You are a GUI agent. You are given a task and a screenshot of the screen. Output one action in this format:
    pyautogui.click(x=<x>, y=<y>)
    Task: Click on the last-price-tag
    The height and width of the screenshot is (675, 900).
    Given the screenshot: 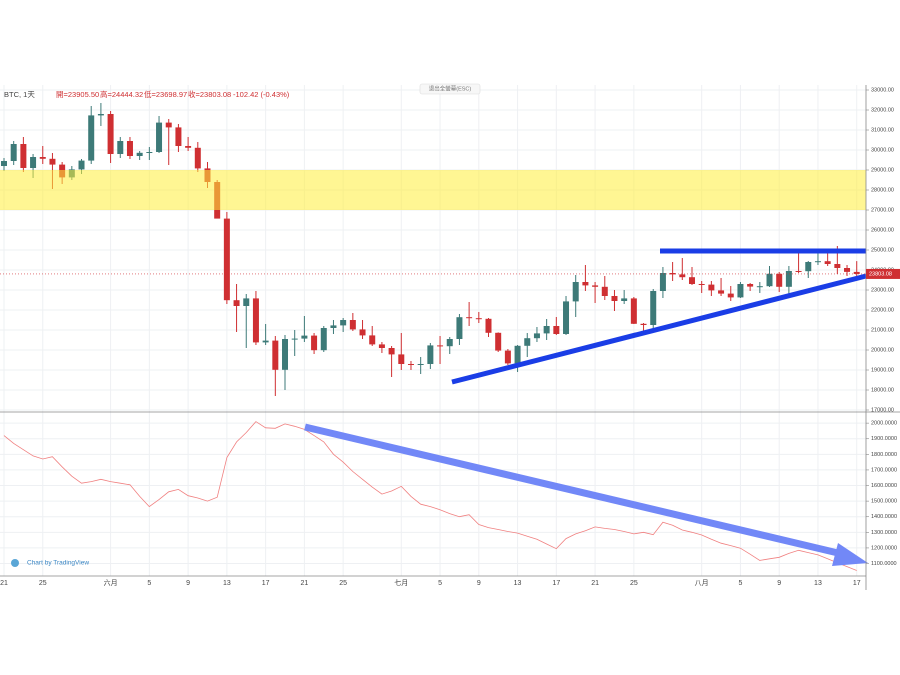 What is the action you would take?
    pyautogui.click(x=883, y=273)
    